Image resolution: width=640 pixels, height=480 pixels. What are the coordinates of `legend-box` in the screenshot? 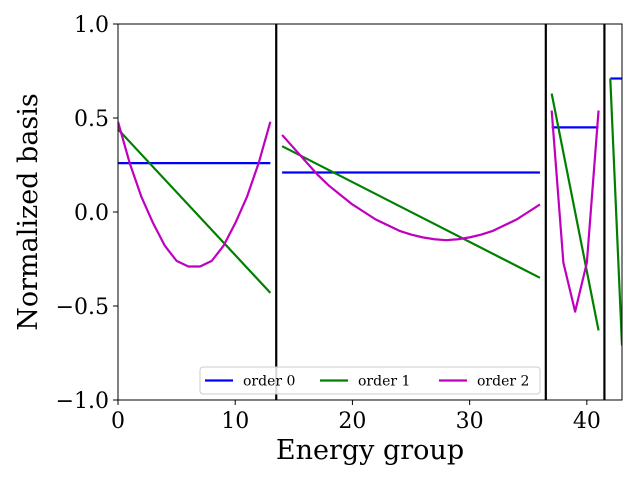 It's located at (370, 380).